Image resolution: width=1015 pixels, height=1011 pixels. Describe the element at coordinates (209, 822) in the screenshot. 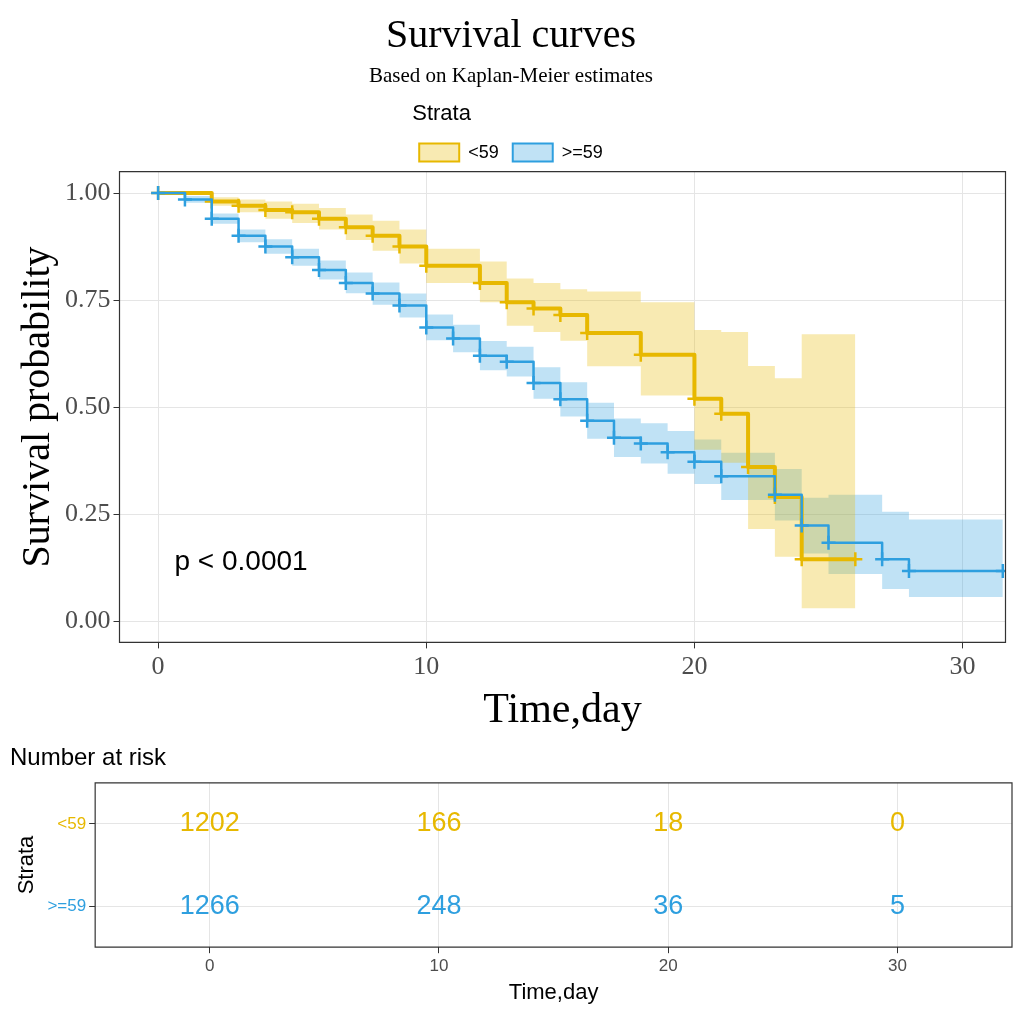

I see `data-label: 1202` at that location.